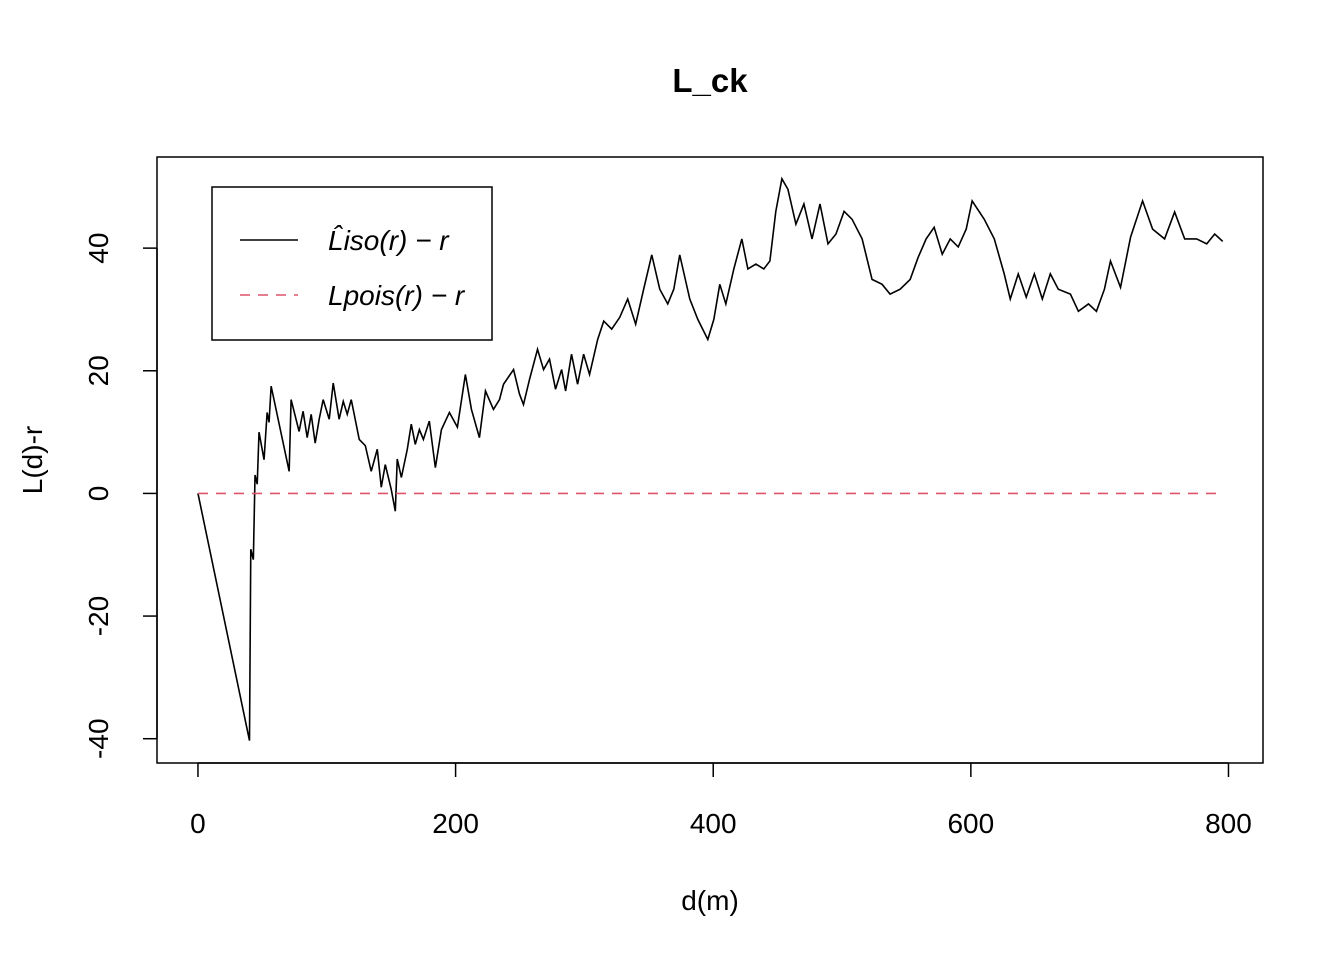 This screenshot has width=1344, height=965. I want to click on y-tick-label: -40, so click(98, 738).